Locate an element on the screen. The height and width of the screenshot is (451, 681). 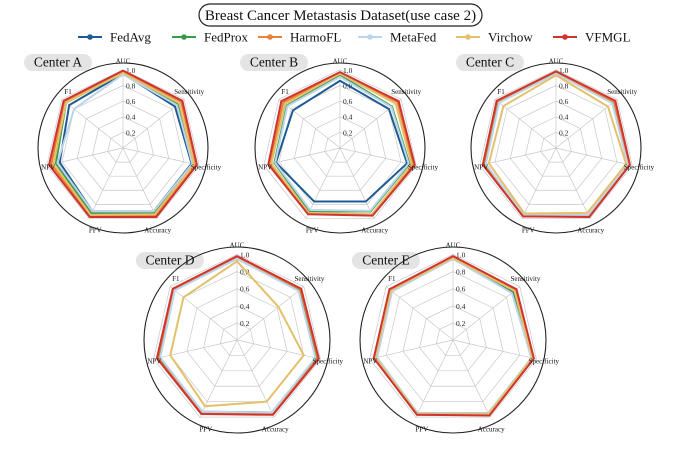
legend-item-fedprox: FedProx is located at coordinates (210, 37).